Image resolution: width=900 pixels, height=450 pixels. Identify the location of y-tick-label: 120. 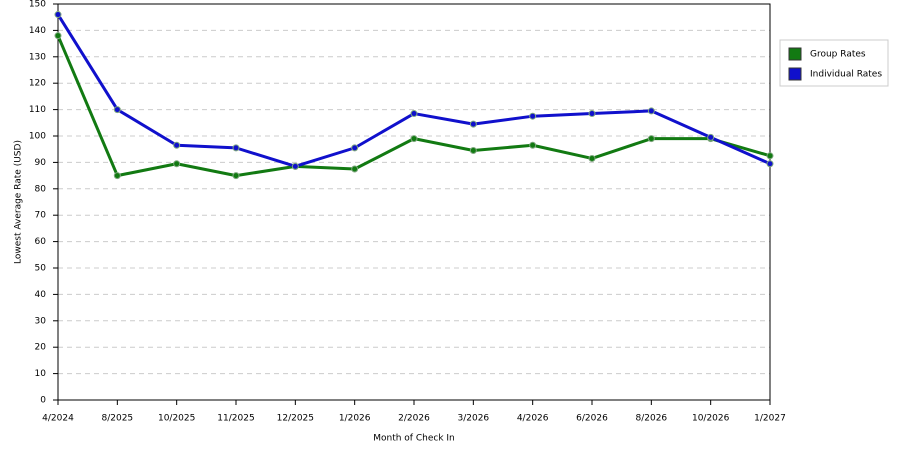
(37, 84).